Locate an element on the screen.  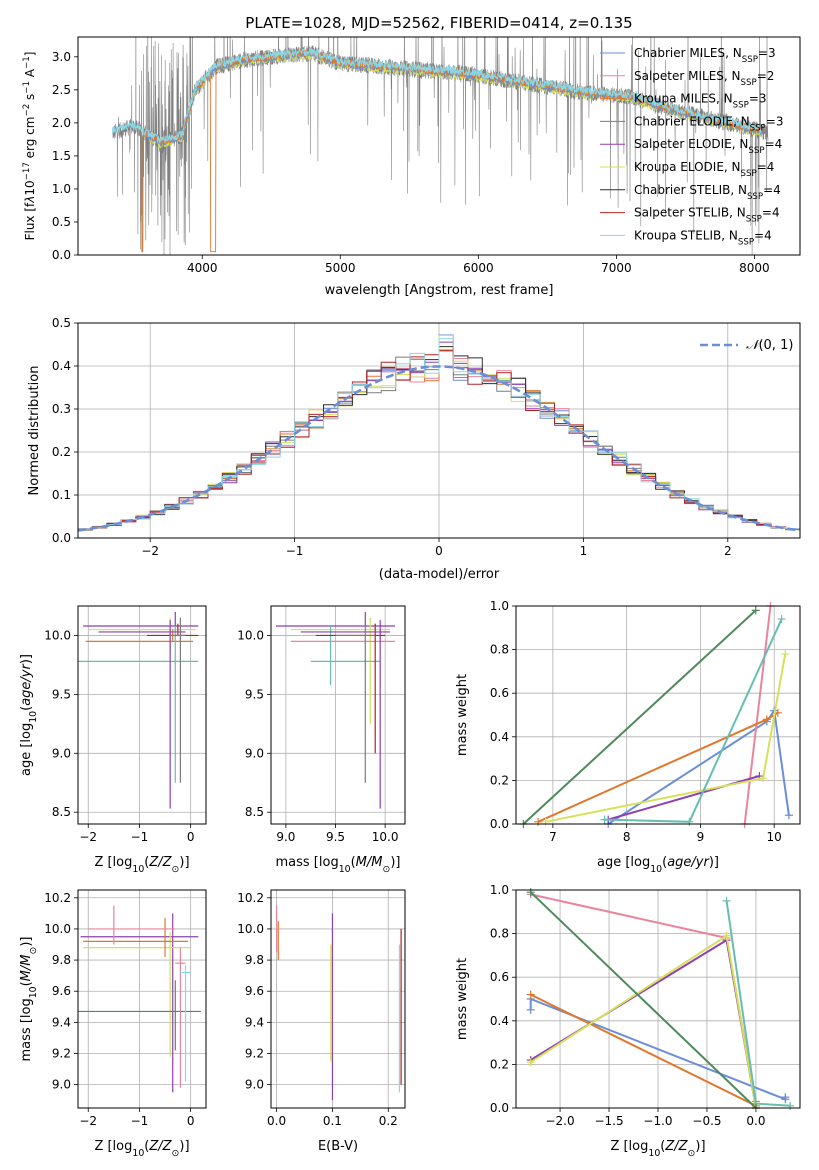
y-tick-label: 0.1 is located at coordinates (61, 495).